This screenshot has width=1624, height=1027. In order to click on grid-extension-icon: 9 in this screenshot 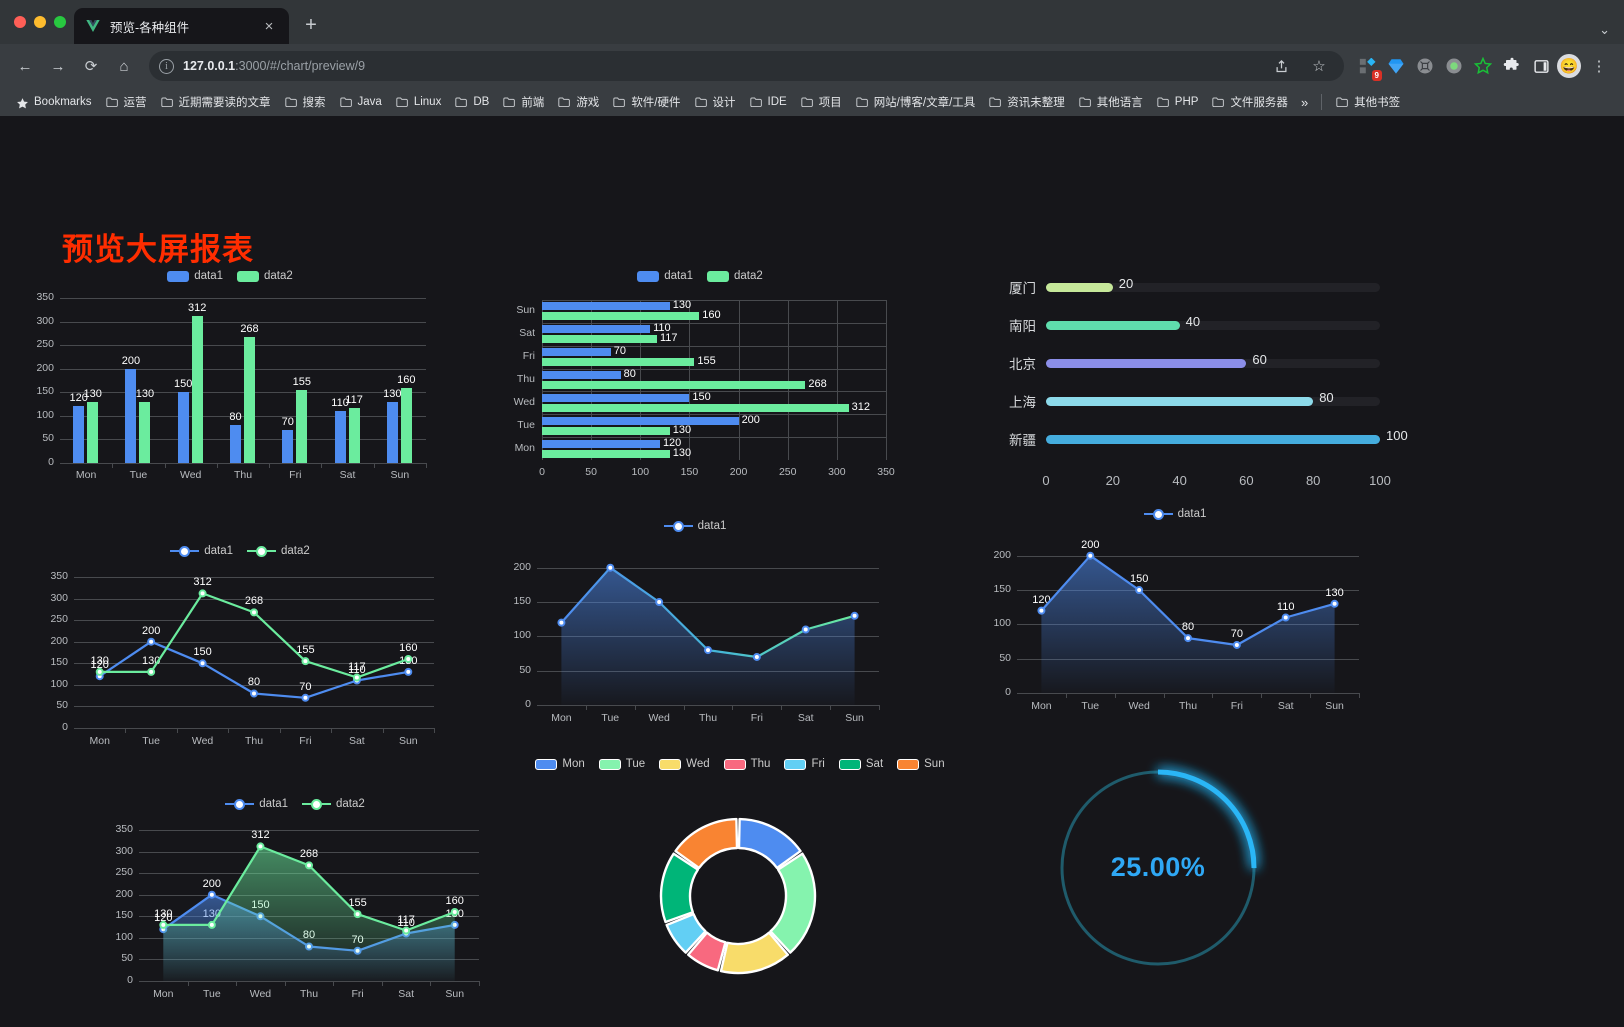, I will do `click(1368, 67)`.